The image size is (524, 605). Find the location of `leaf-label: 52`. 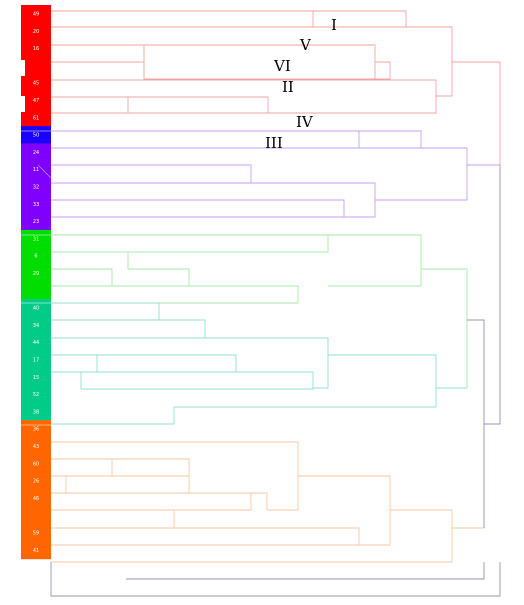

leaf-label: 52 is located at coordinates (36, 395).